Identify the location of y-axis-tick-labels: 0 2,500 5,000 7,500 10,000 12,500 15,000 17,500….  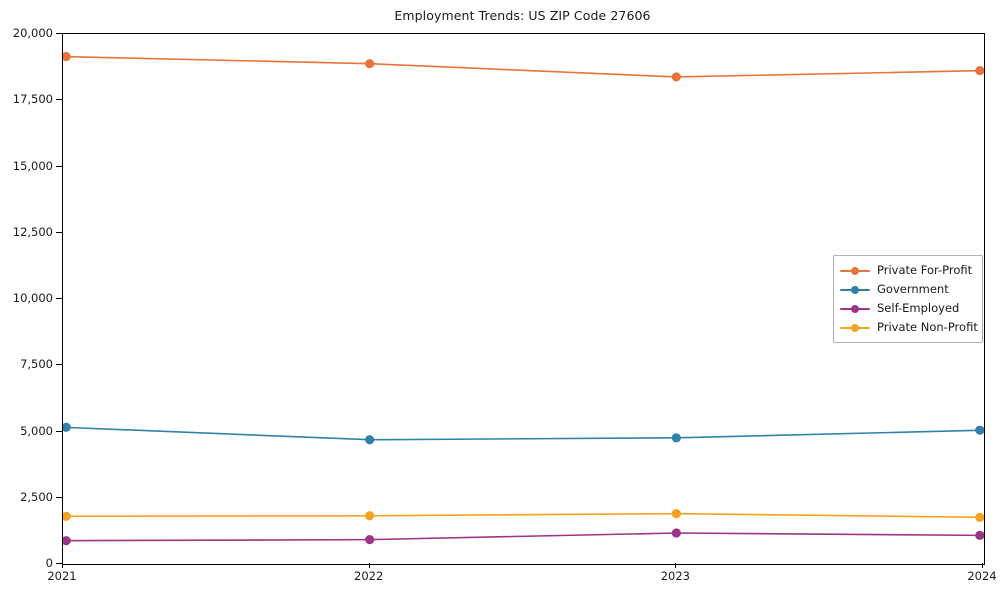
(26, 298).